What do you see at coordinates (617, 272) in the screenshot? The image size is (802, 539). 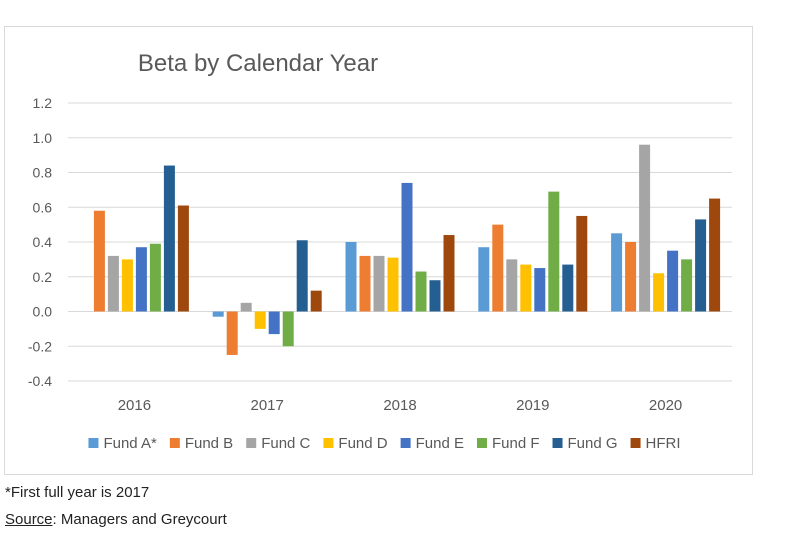 I see `bar-fund-a-2020` at bounding box center [617, 272].